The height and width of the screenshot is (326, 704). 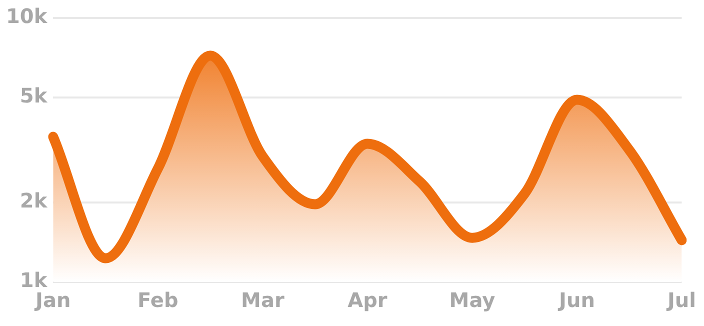 What do you see at coordinates (576, 300) in the screenshot?
I see `x-tick-label: Jun` at bounding box center [576, 300].